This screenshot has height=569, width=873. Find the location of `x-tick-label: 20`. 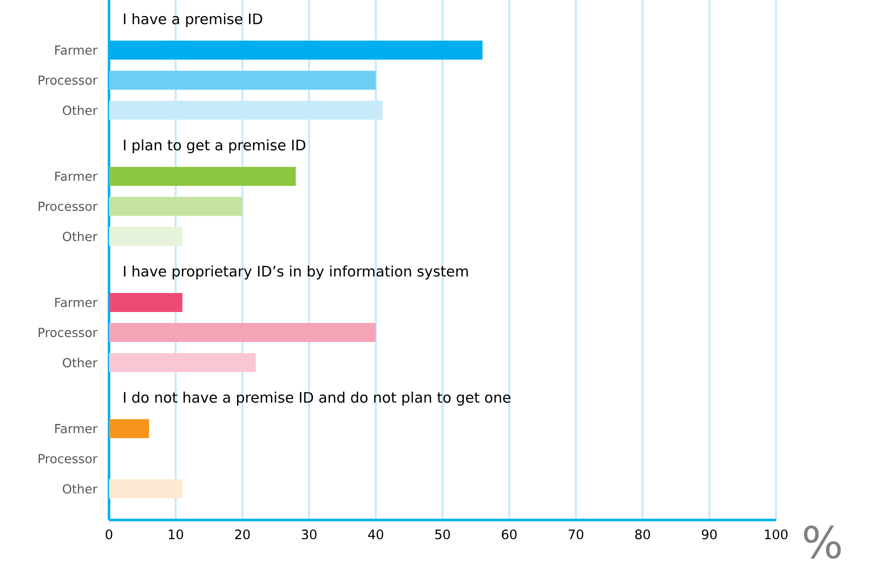

x-tick-label: 20 is located at coordinates (242, 535).